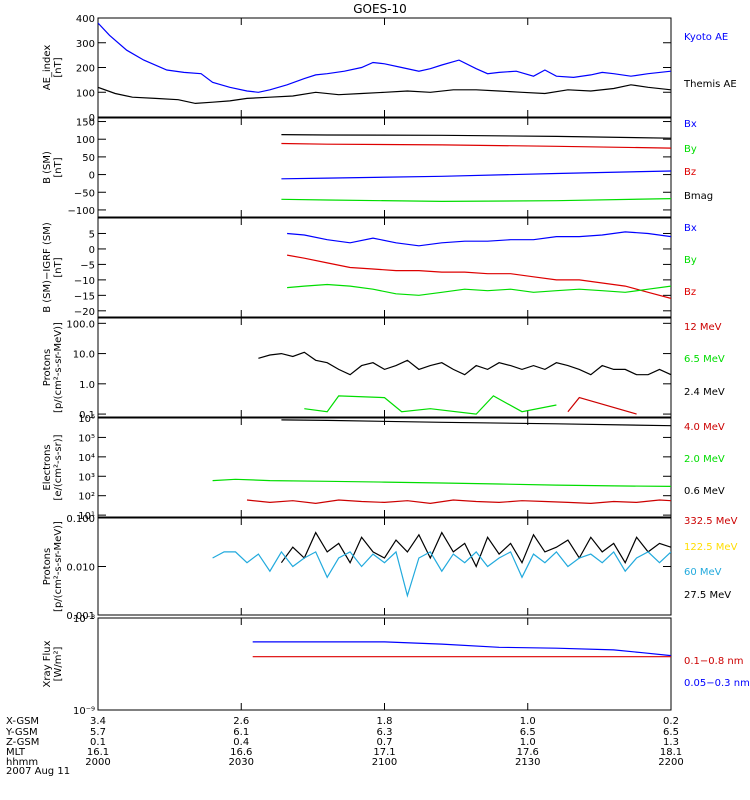  I want to click on series-line-bmag, so click(476, 136).